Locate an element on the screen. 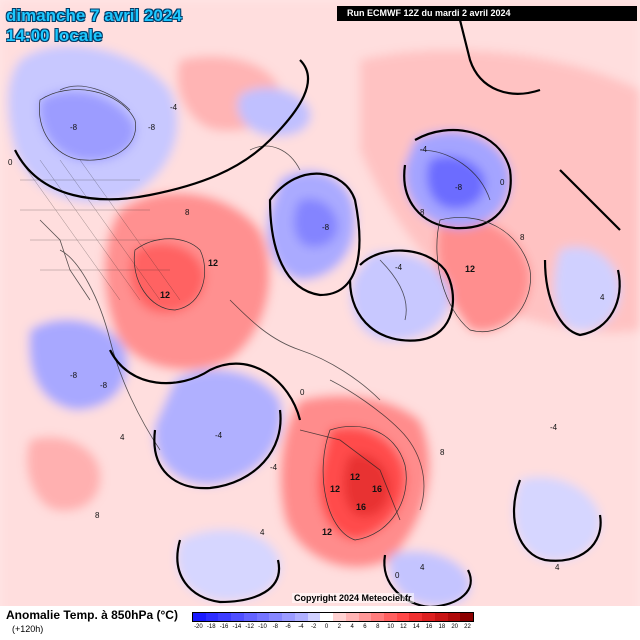 The image size is (640, 640). scale-tick-label: 18 is located at coordinates (442, 627).